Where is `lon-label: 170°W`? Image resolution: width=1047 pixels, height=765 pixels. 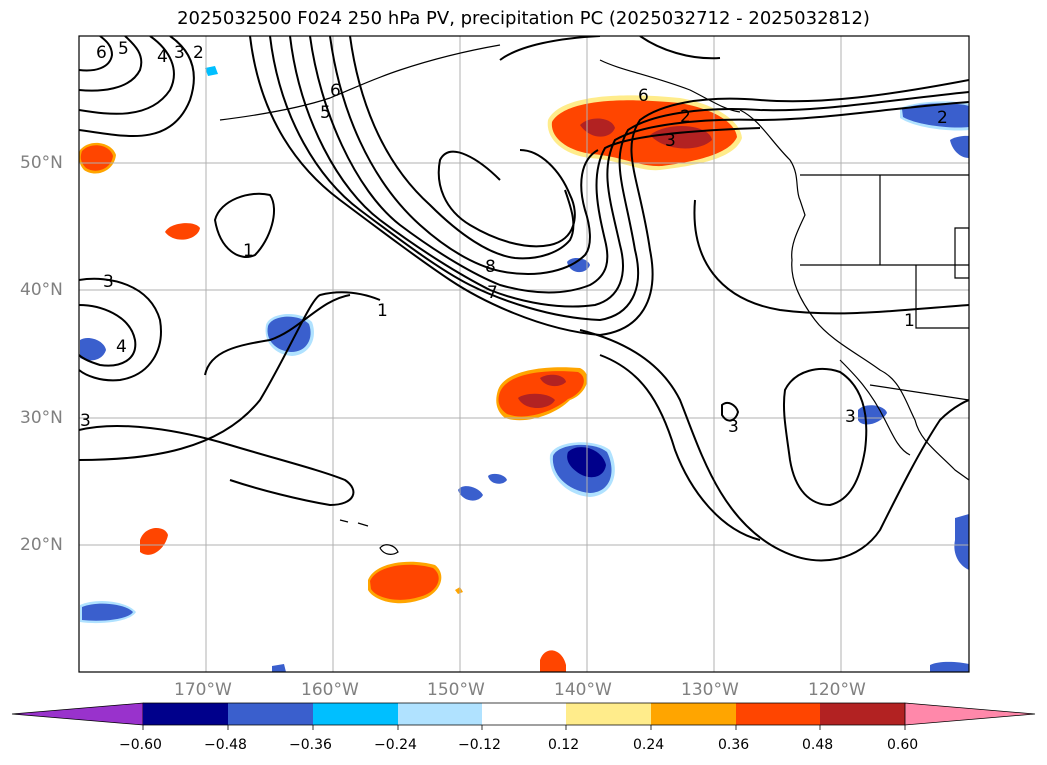 lon-label: 170°W is located at coordinates (203, 690).